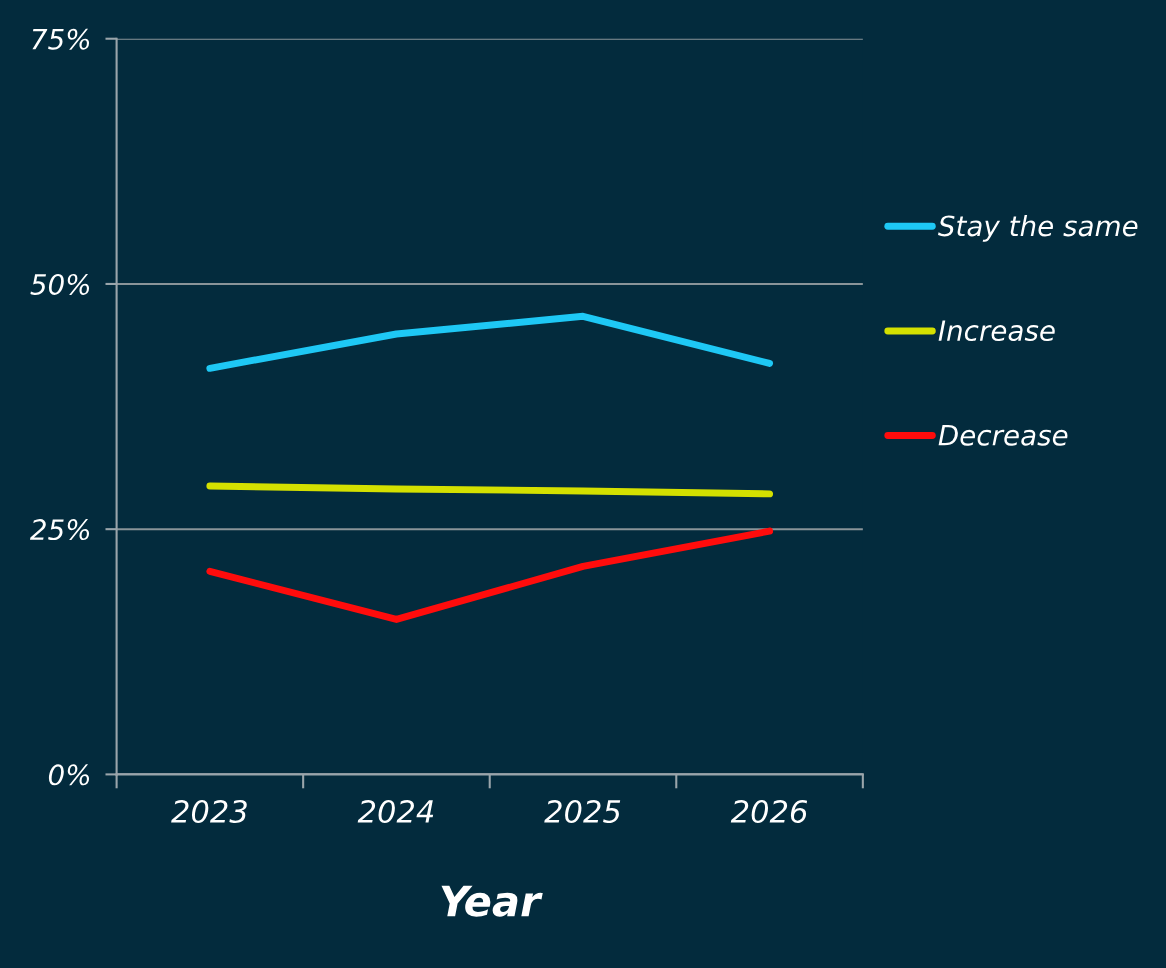 The height and width of the screenshot is (968, 1166). Describe the element at coordinates (209, 811) in the screenshot. I see `x-tick-label: 2023` at that location.